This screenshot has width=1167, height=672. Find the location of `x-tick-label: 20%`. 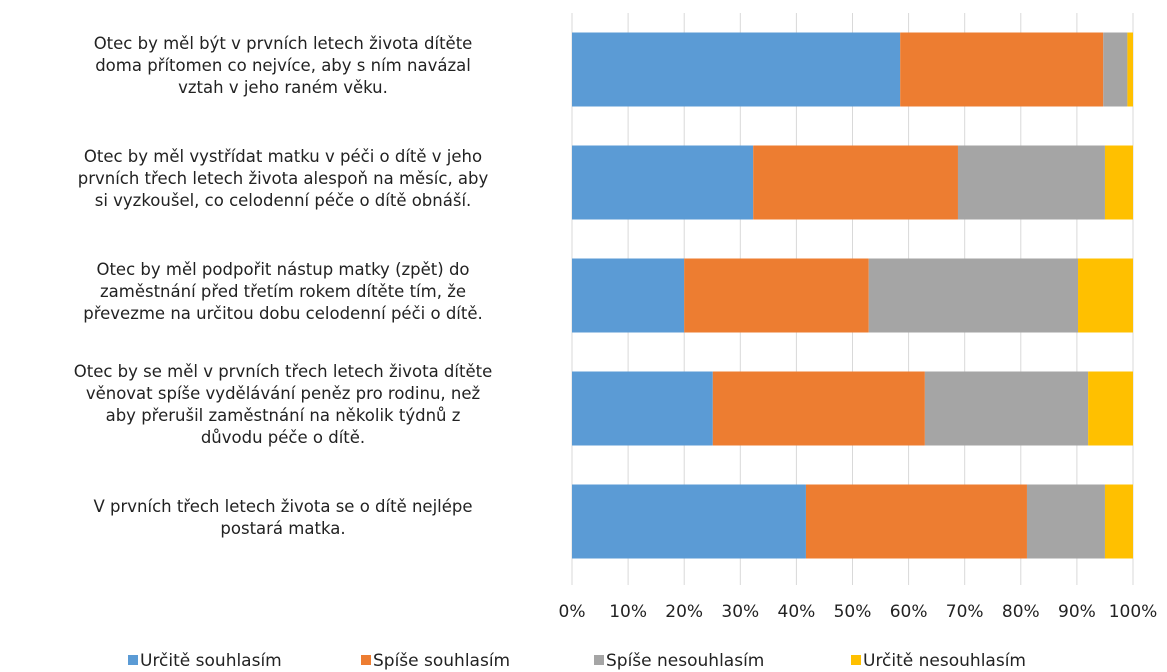

x-tick-label: 20% is located at coordinates (684, 612).